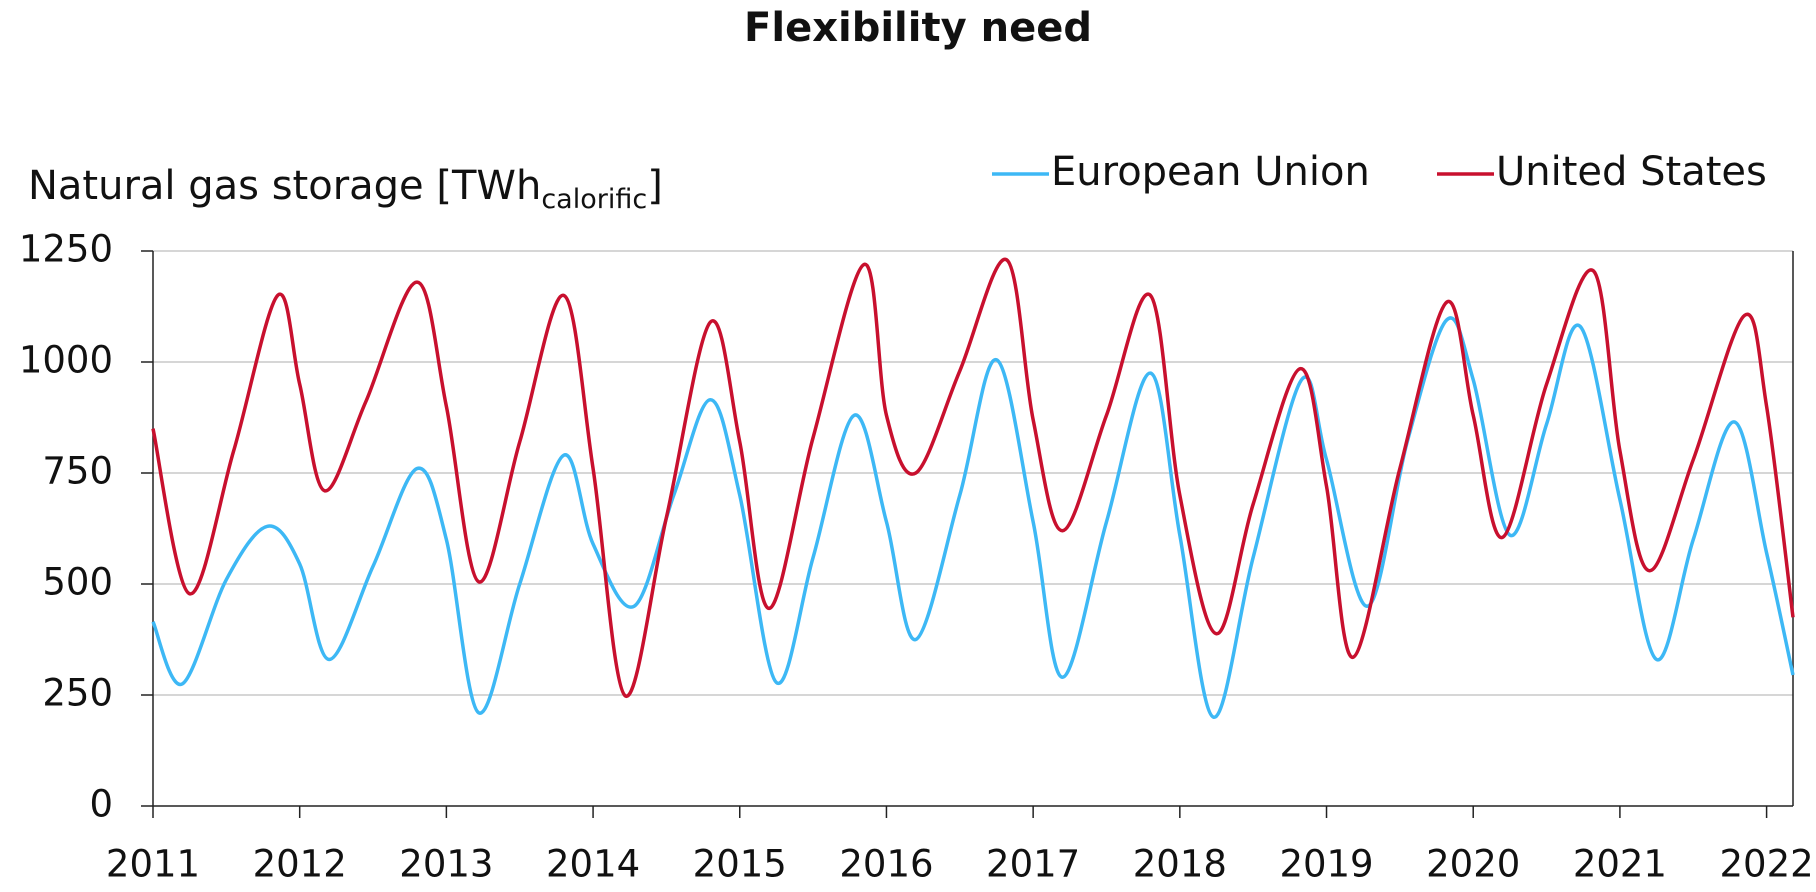  I want to click on y-label-main: Natural gas storage [TWh, so click(284, 186).